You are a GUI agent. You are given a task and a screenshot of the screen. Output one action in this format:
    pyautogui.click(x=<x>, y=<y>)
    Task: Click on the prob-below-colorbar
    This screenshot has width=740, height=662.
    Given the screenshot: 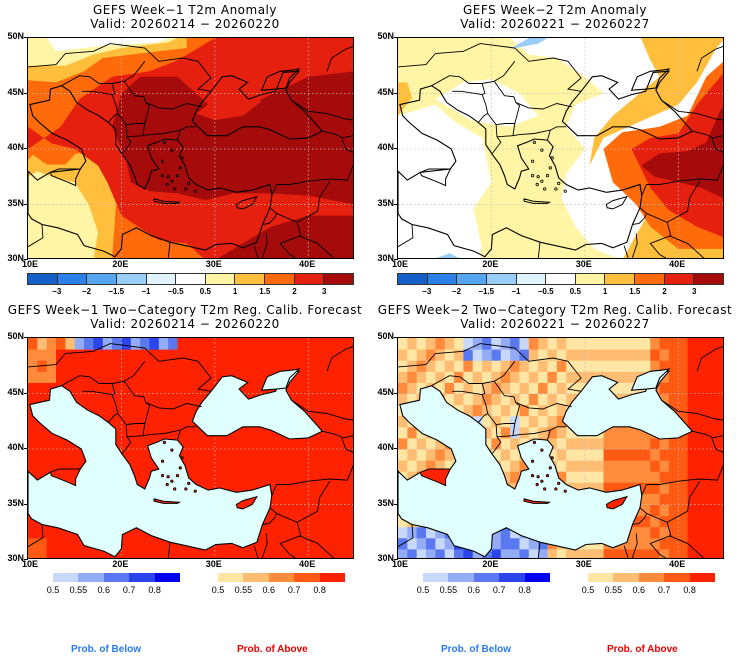 What is the action you would take?
    pyautogui.click(x=487, y=577)
    